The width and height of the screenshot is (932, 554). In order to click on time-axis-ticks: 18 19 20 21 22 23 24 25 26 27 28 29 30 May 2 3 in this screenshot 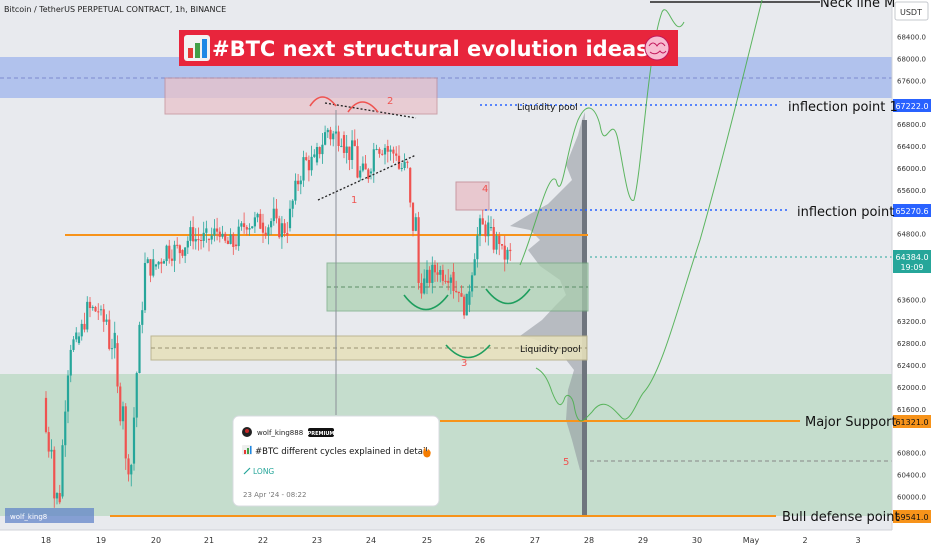, I will do `click(451, 540)`.